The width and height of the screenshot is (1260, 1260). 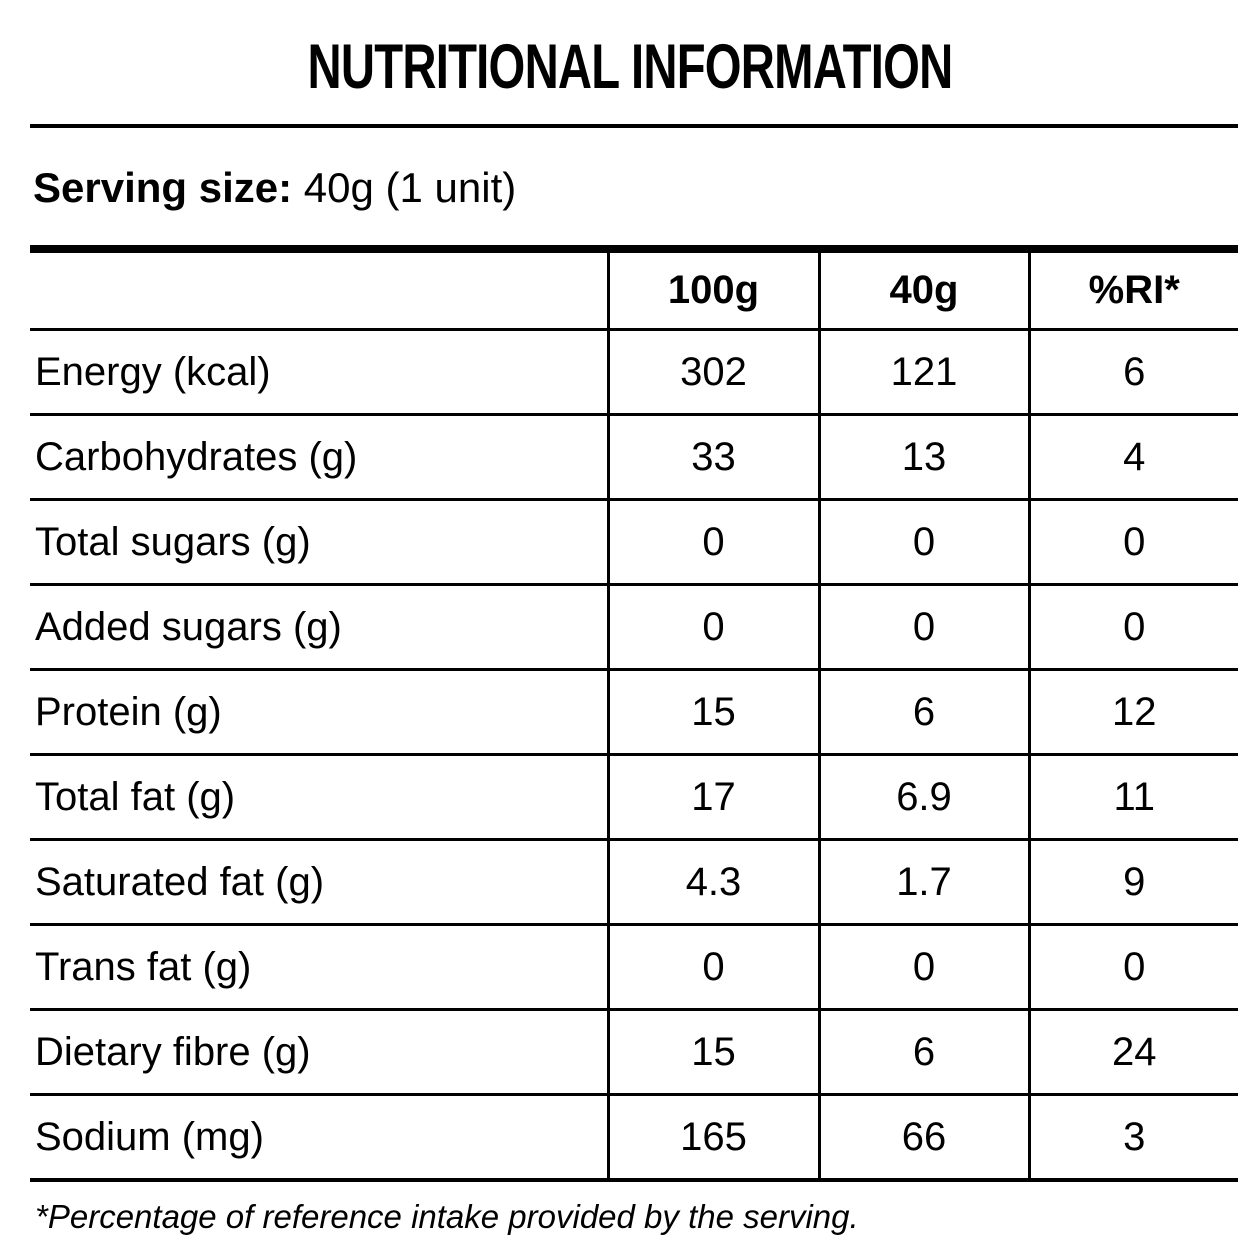 I want to click on serving-size-value: 40g (1 unit), so click(x=410, y=187).